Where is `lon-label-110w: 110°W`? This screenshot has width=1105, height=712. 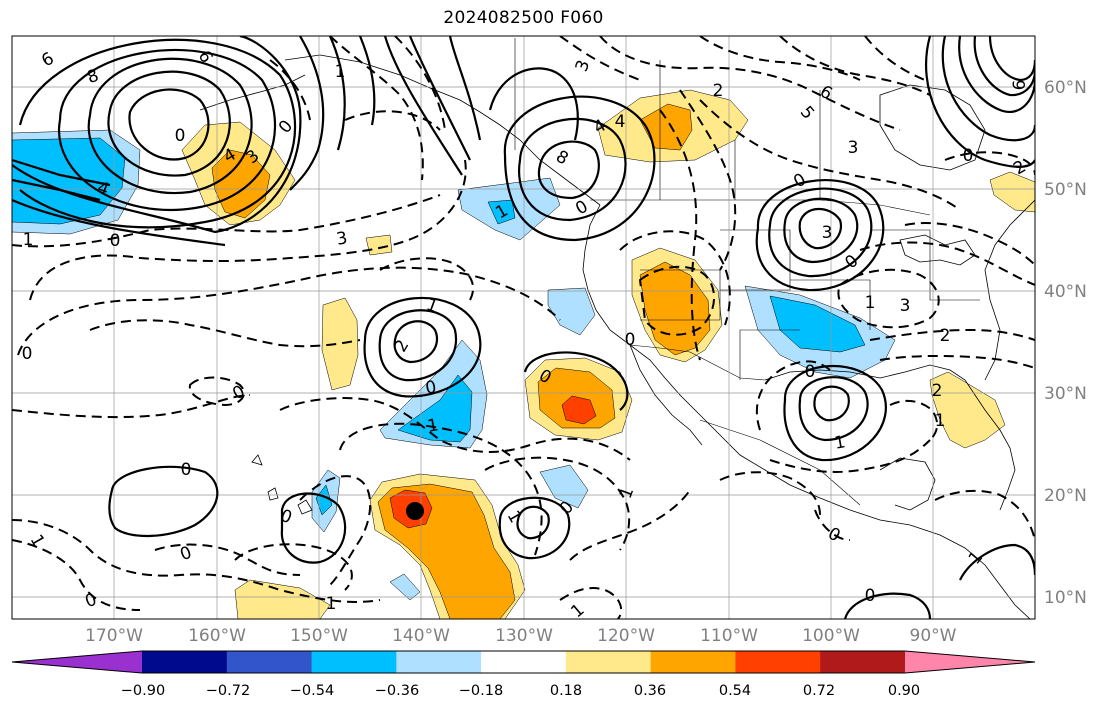 lon-label-110w: 110°W is located at coordinates (729, 636).